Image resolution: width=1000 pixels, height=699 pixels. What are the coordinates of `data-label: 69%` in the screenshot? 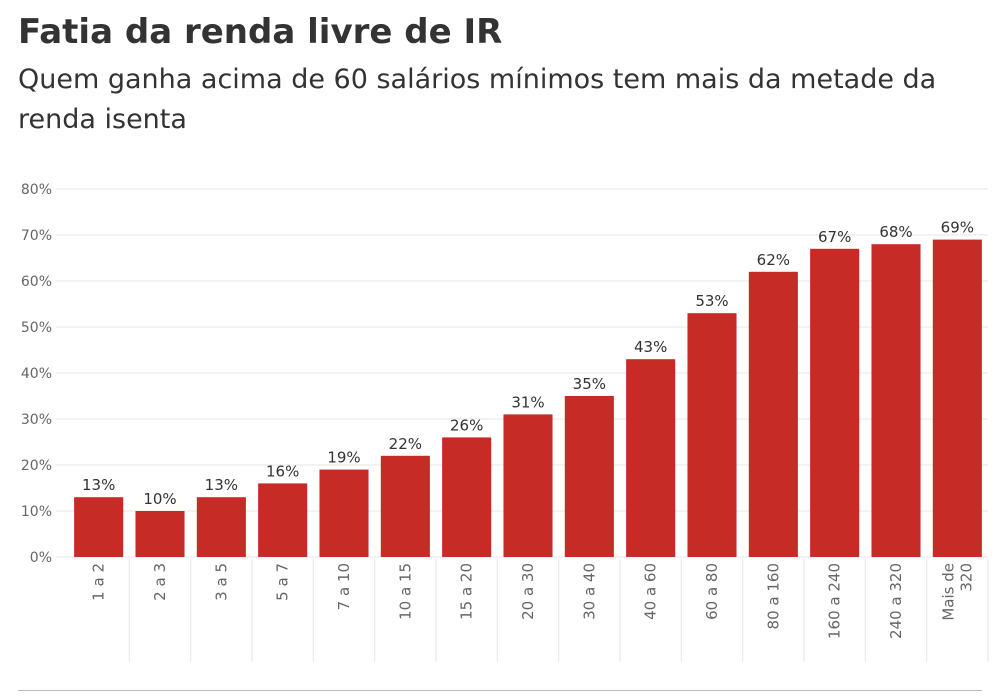 It's located at (957, 228).